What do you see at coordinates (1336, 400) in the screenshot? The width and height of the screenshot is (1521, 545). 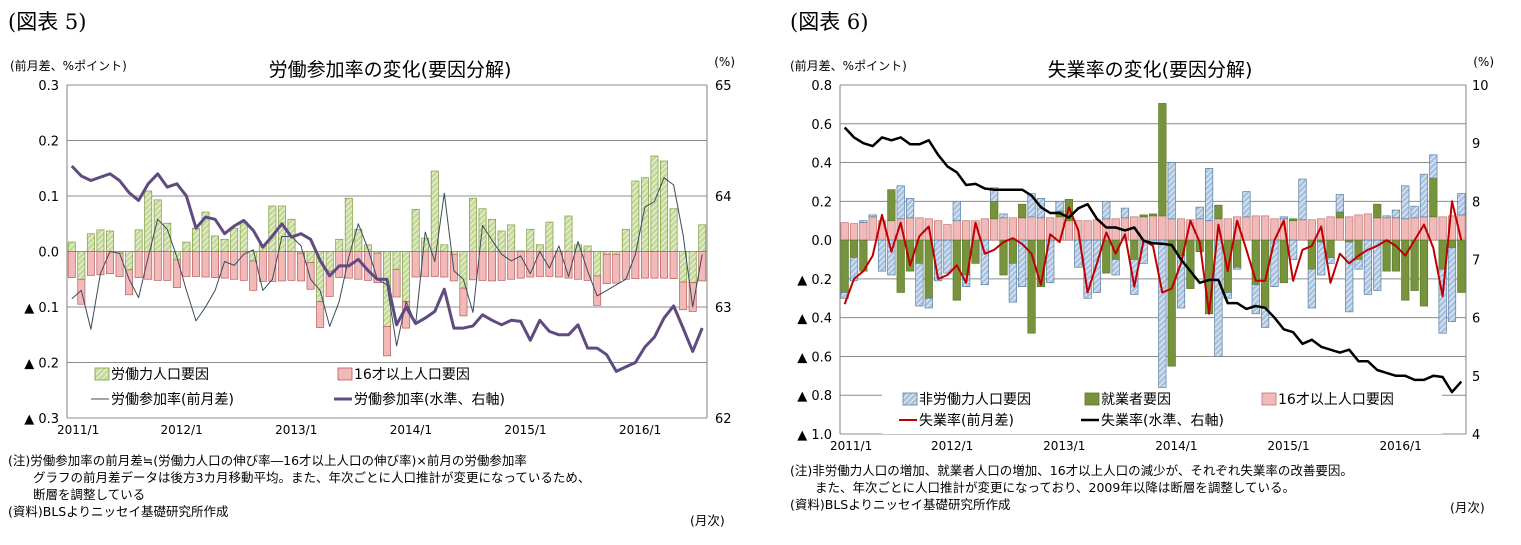 I see `legend-label: 16才以上人口要因` at bounding box center [1336, 400].